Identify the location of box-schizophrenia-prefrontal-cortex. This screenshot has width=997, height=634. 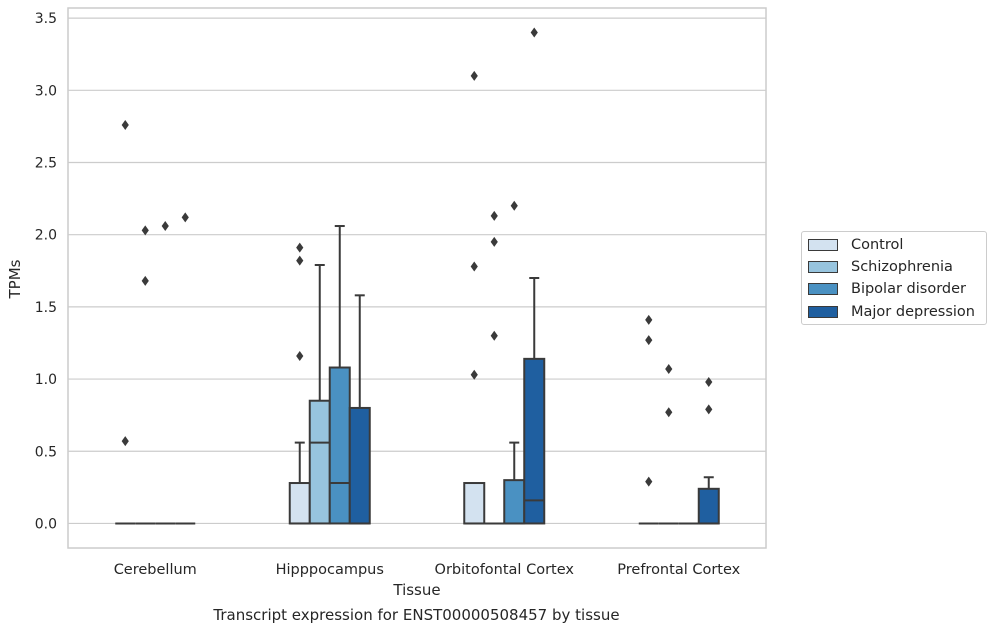
(668, 444).